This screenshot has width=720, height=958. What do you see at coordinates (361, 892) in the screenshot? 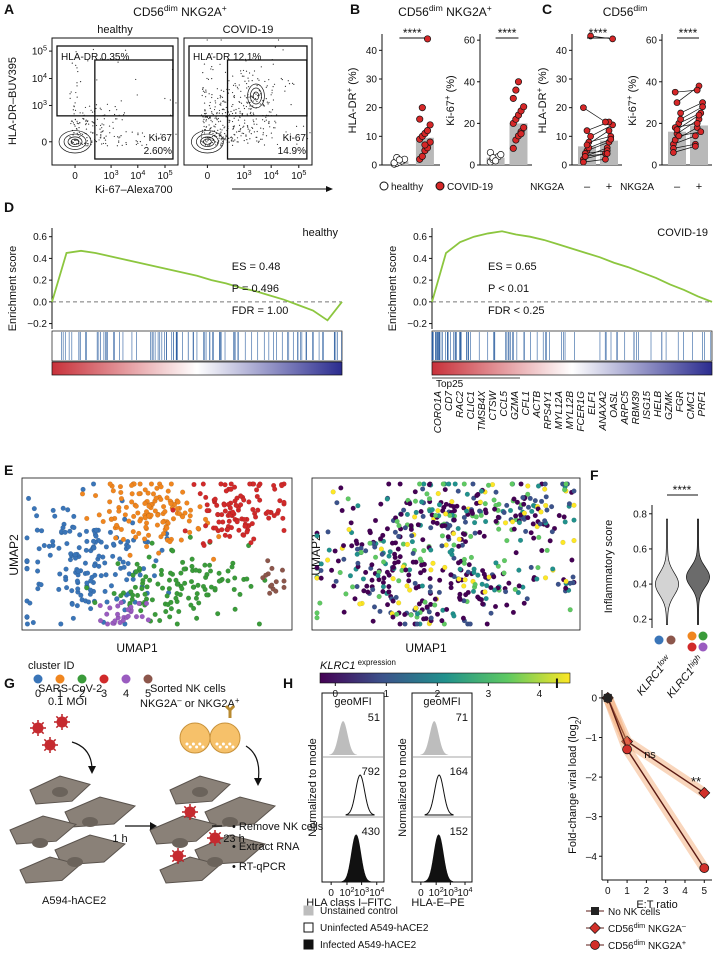
I see `x-tick-label: 10³` at bounding box center [361, 892].